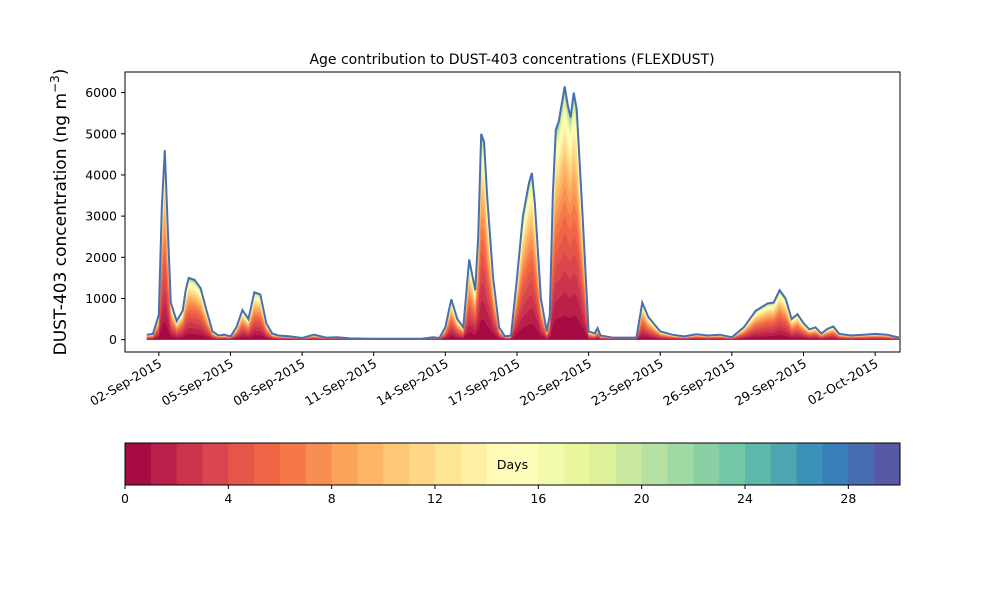 The height and width of the screenshot is (600, 1000). Describe the element at coordinates (538, 498) in the screenshot. I see `colorbar-tick-label: 16` at that location.